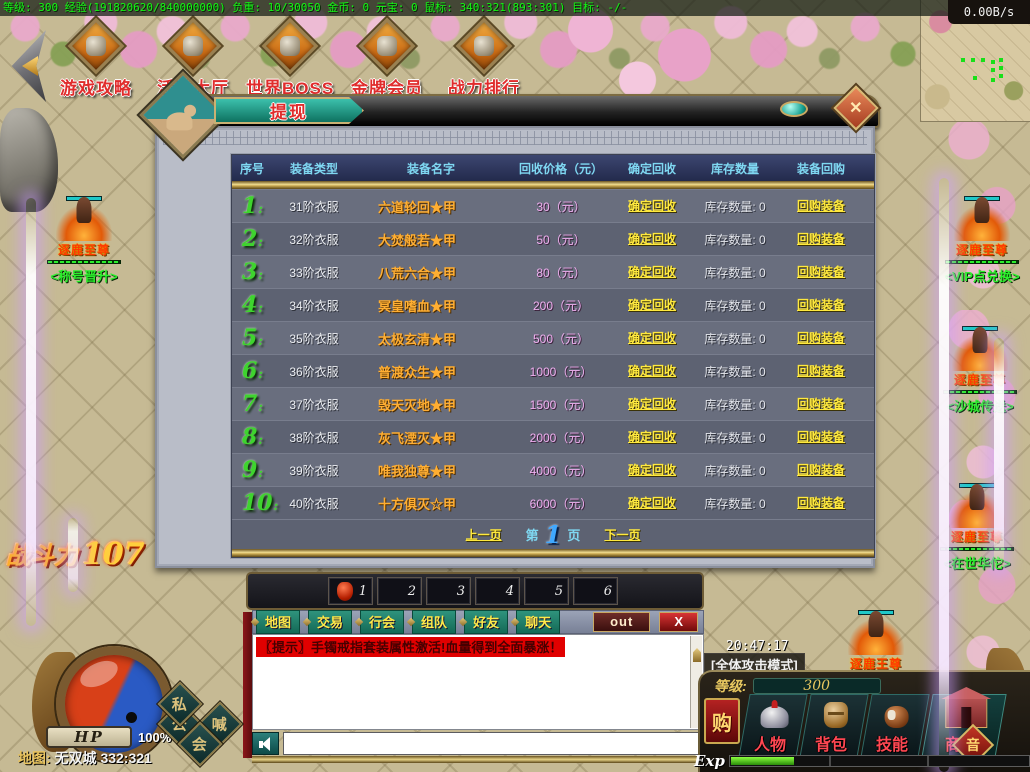 This screenshot has width=1030, height=772. What do you see at coordinates (982, 262) in the screenshot?
I see `npc-dot-bar` at bounding box center [982, 262].